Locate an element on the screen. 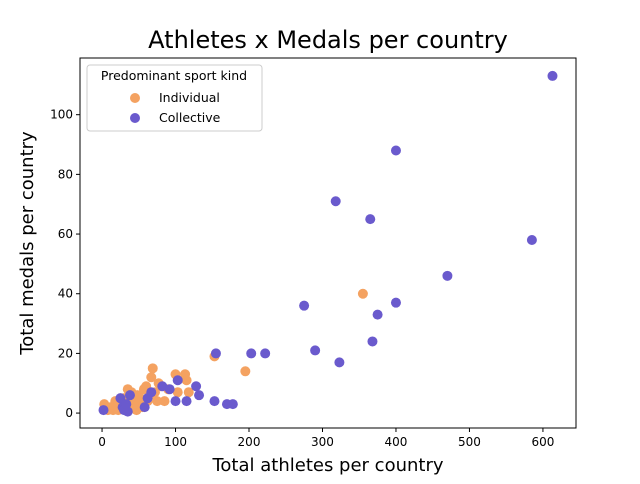  x-tick-label: 500 is located at coordinates (469, 442).